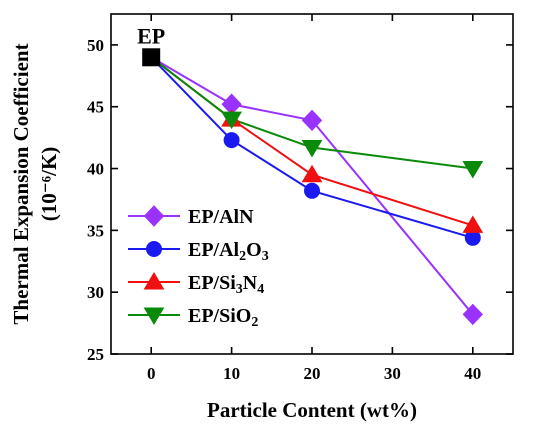  Describe the element at coordinates (223, 317) in the screenshot. I see `legend-label-3: EP/SiO2` at that location.